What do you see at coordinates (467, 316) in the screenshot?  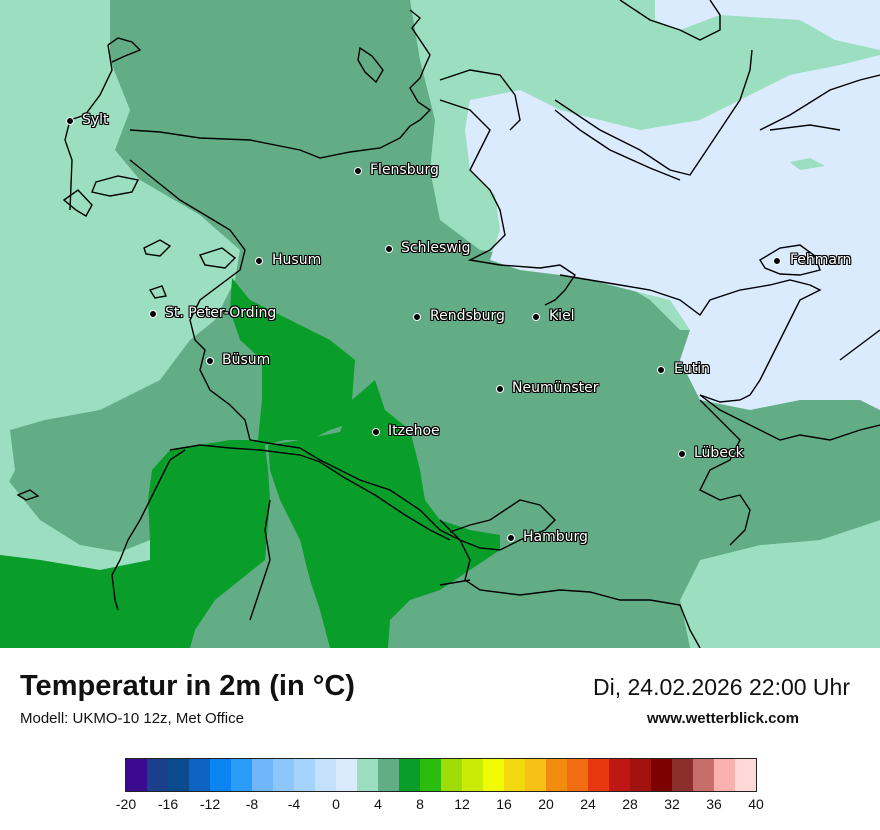 I see `city-label-rendsburg: Rendsburg` at bounding box center [467, 316].